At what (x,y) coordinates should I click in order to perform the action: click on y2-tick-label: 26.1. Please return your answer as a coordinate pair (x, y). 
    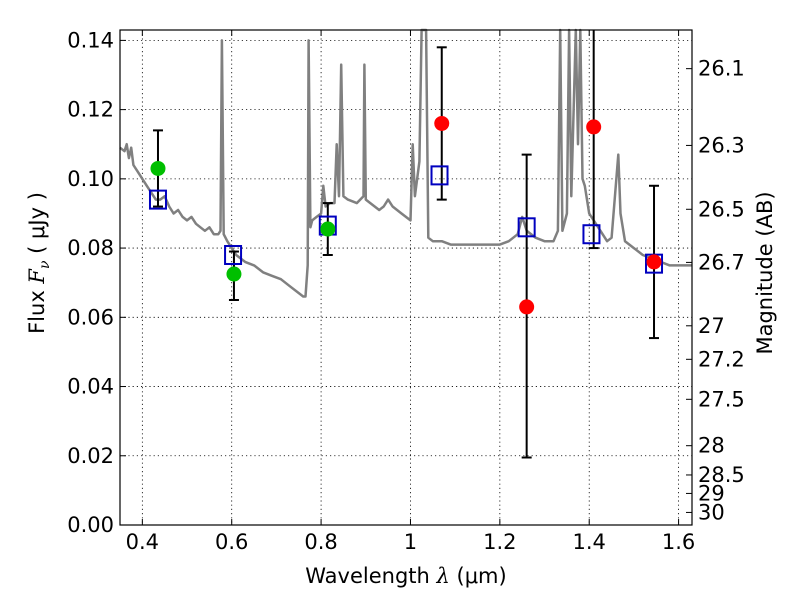
    Looking at the image, I should click on (721, 69).